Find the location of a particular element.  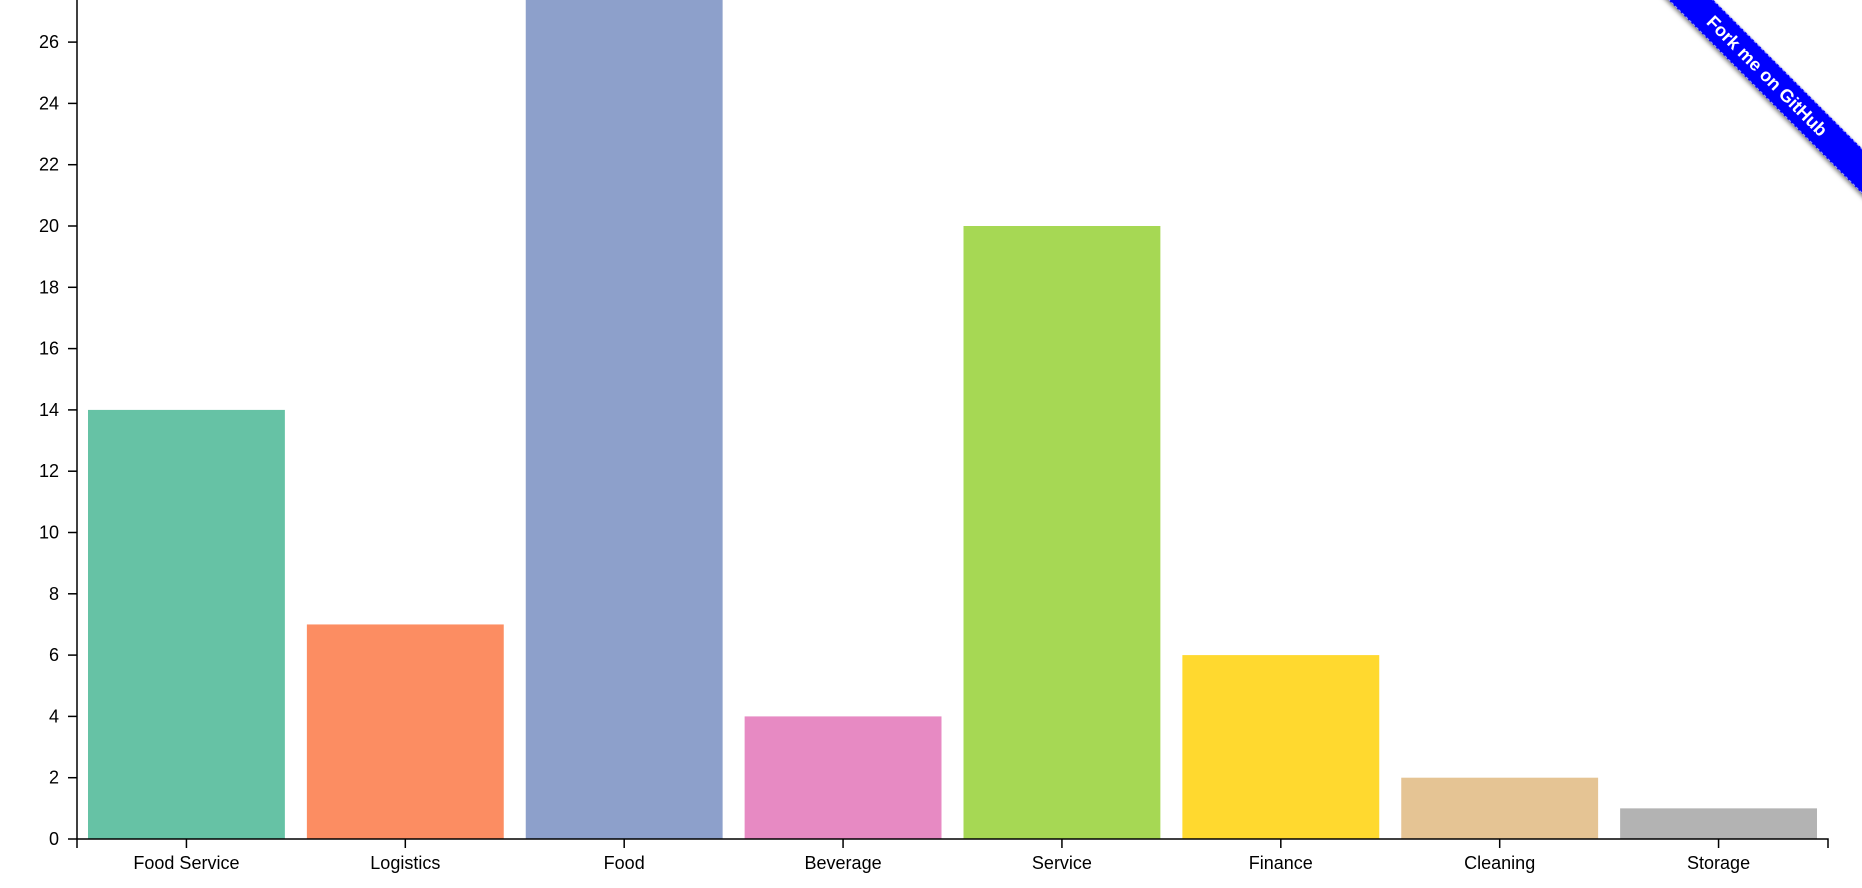

y-tick-label: 0 is located at coordinates (54, 839).